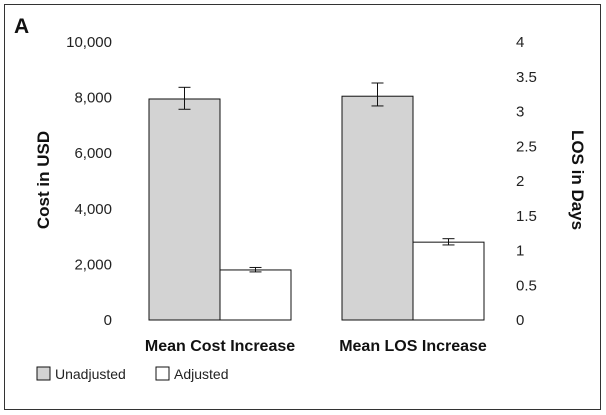 The height and width of the screenshot is (415, 606). I want to click on right-tick-label: 1.5, so click(526, 216).